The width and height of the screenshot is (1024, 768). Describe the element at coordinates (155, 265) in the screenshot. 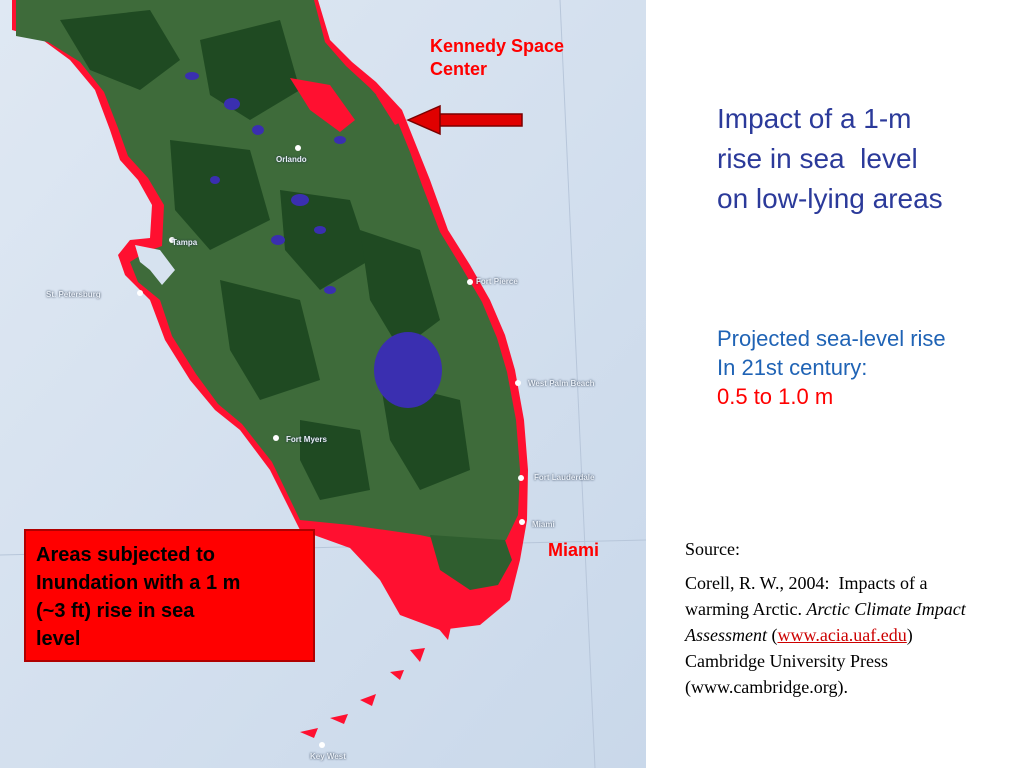

I see `tampa-bay` at that location.